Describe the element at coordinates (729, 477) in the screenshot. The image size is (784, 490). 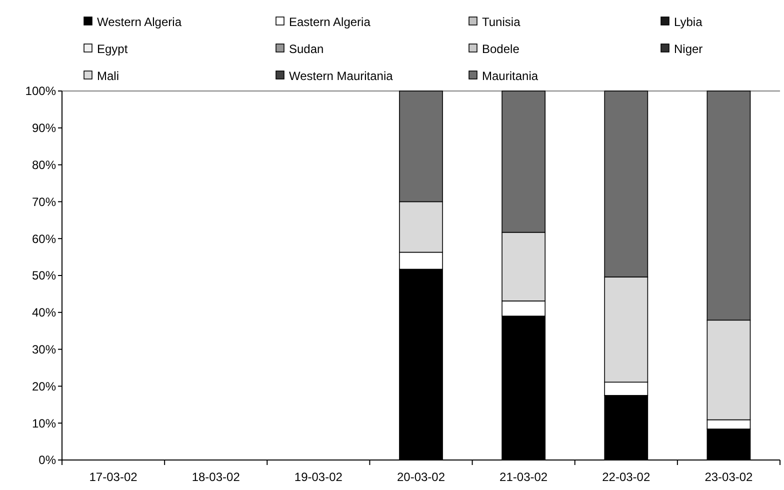
I see `x-tick-label: 23-03-02` at that location.